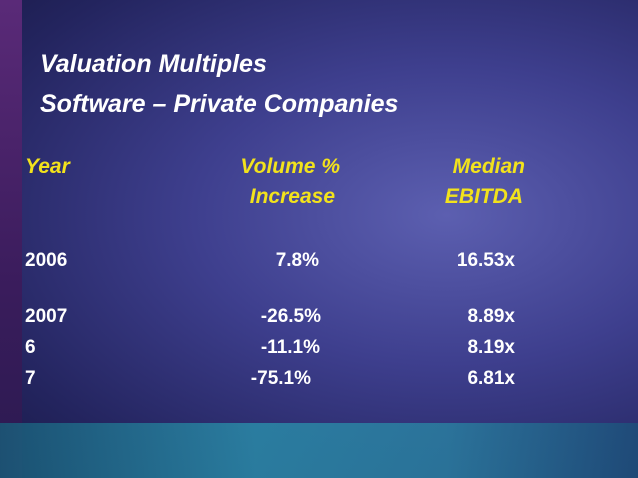 Image resolution: width=638 pixels, height=478 pixels. I want to click on side-strip, so click(11, 239).